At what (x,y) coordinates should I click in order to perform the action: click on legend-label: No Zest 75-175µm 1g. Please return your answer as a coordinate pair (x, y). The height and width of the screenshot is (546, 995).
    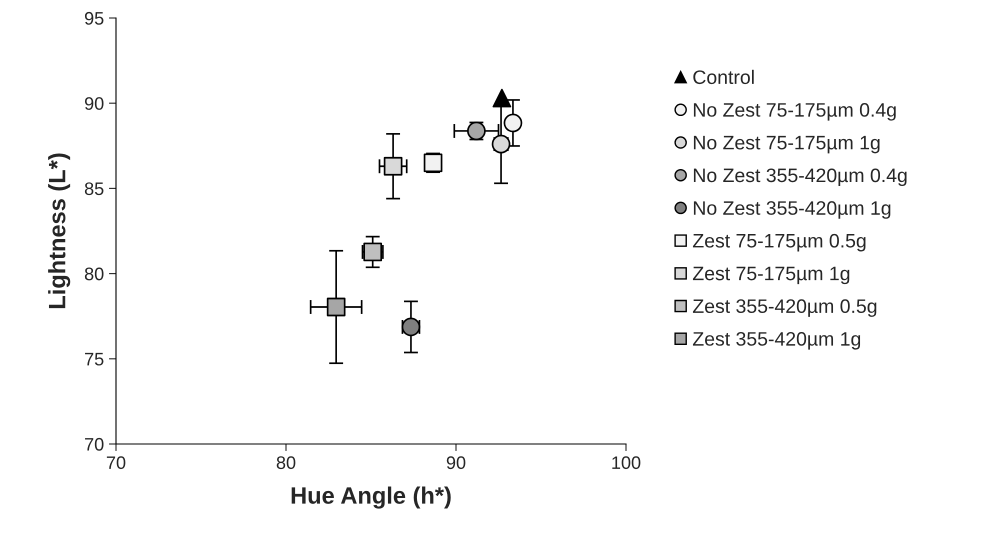
    Looking at the image, I should click on (787, 145).